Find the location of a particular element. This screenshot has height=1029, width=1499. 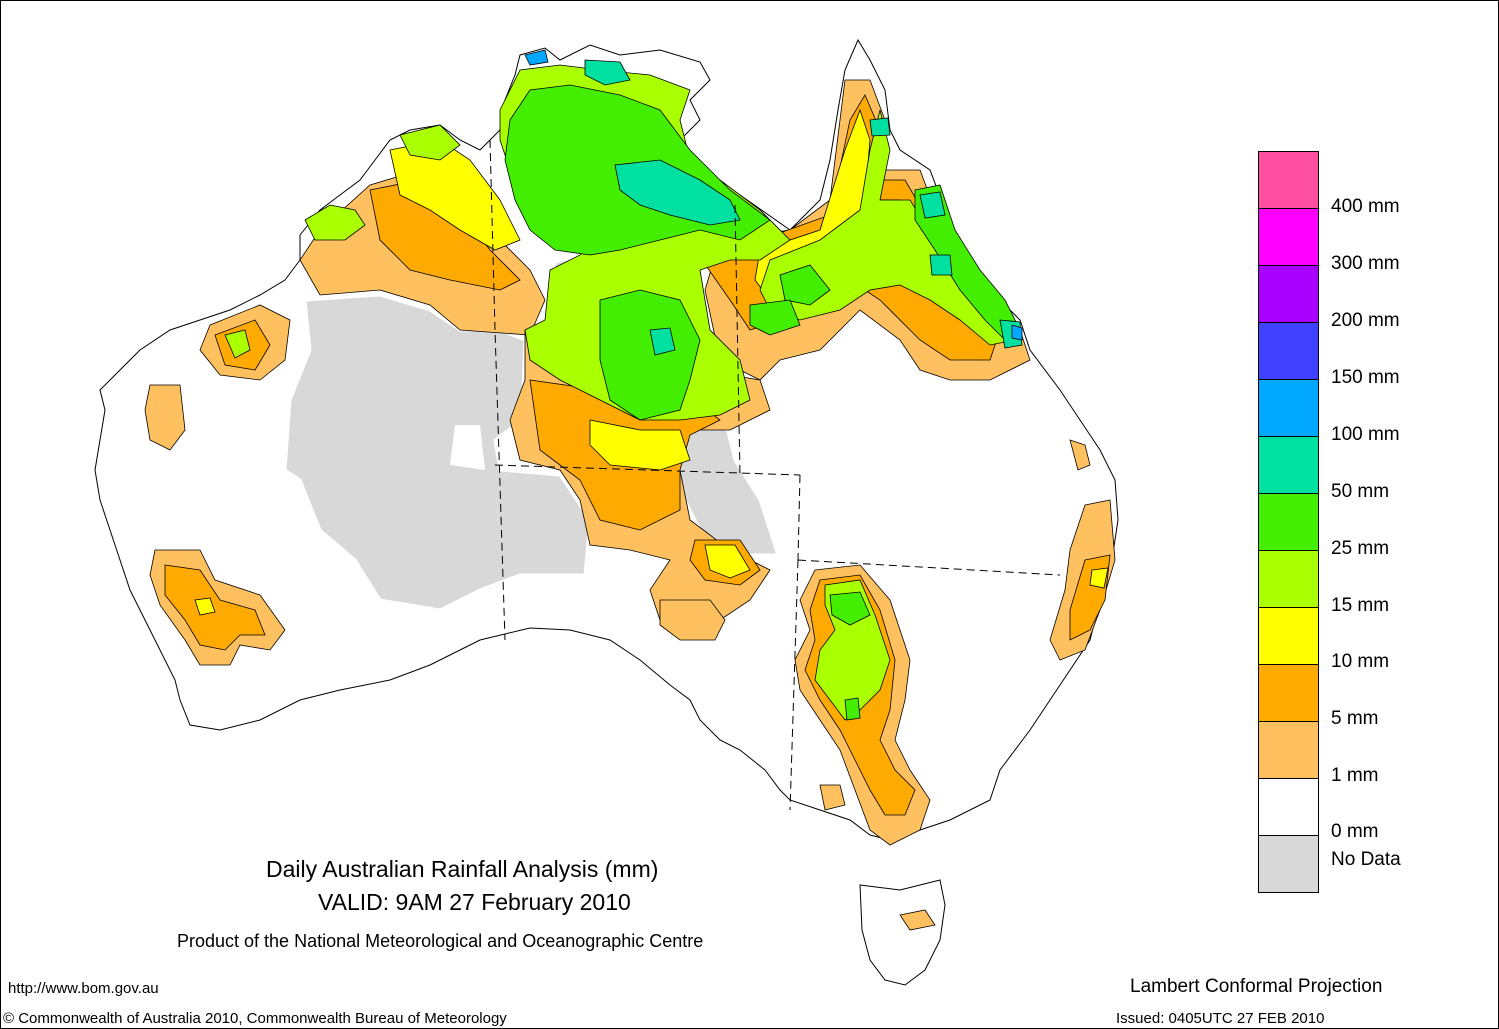

wa-border is located at coordinates (497, 390).